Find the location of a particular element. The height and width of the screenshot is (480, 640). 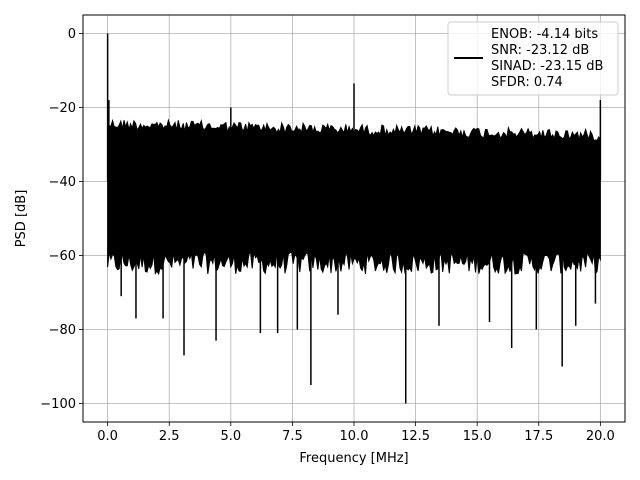

y-axis-label: PSD [dB] is located at coordinates (21, 219).